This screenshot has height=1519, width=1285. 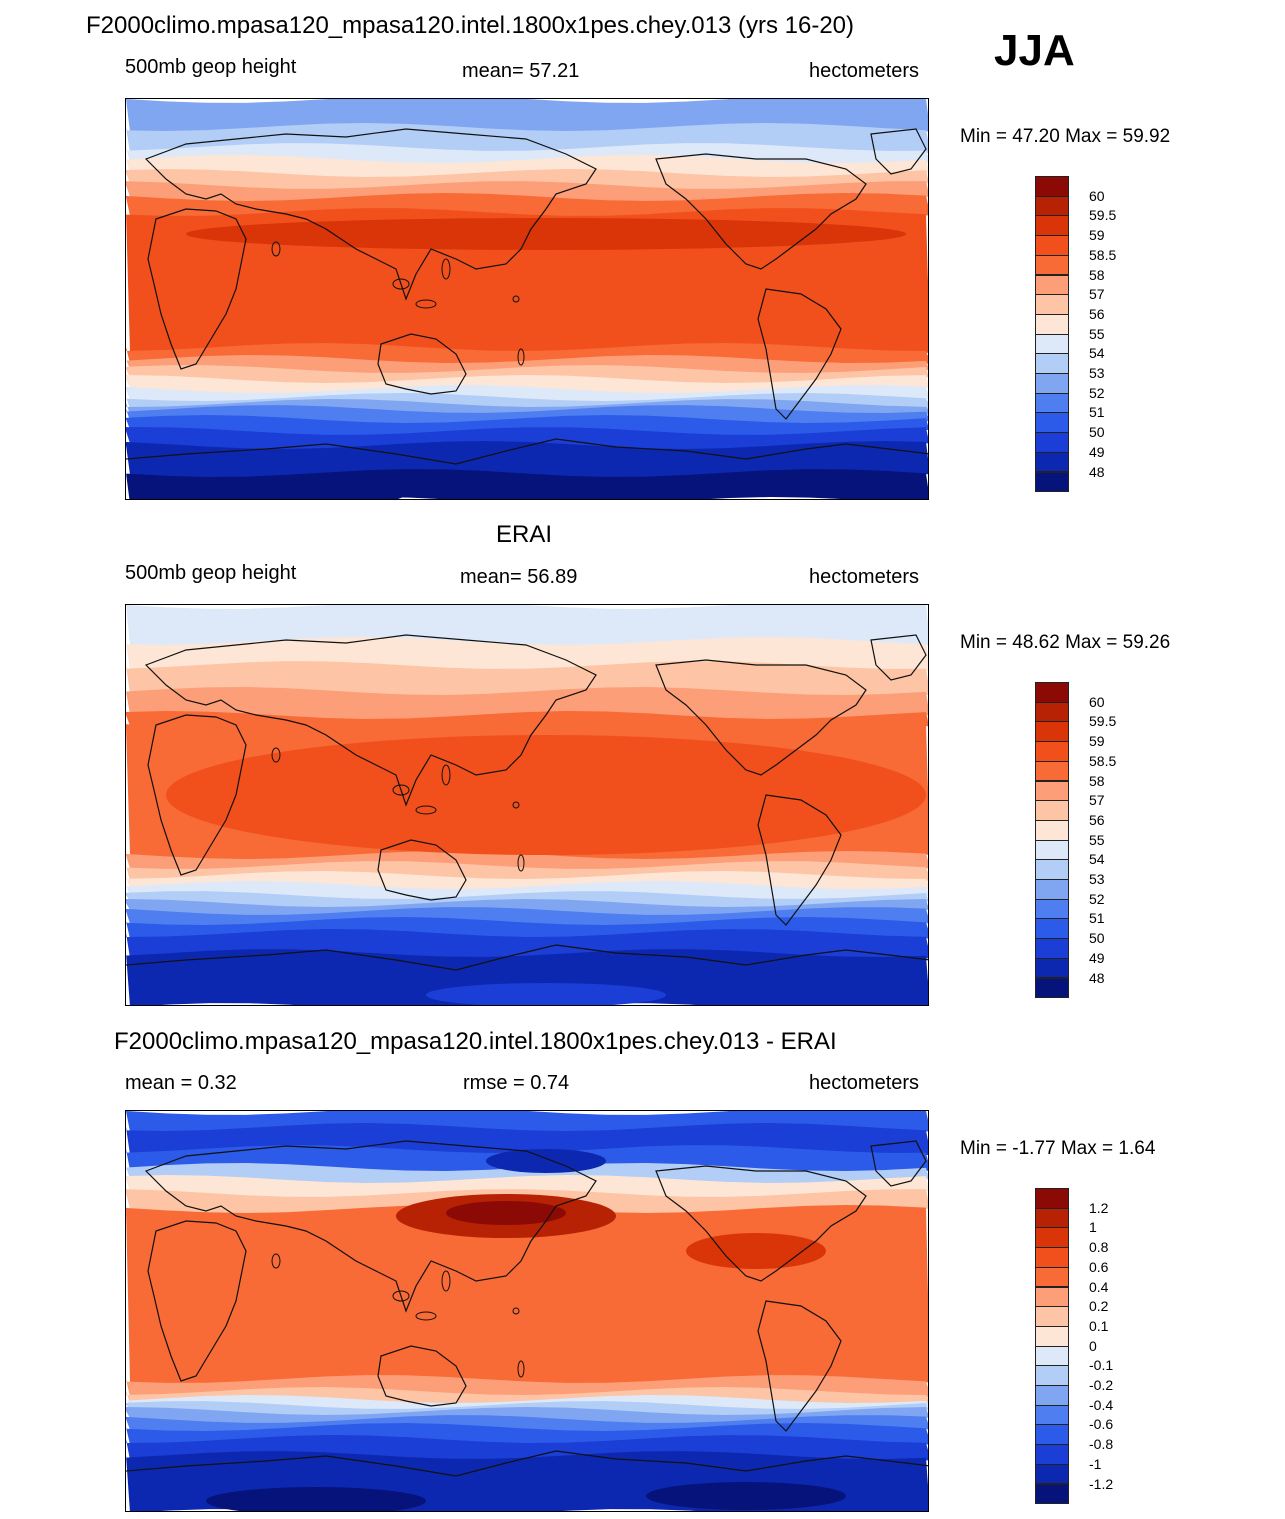 What do you see at coordinates (1101, 1483) in the screenshot?
I see `colorbar-tick-label: -1.2` at bounding box center [1101, 1483].